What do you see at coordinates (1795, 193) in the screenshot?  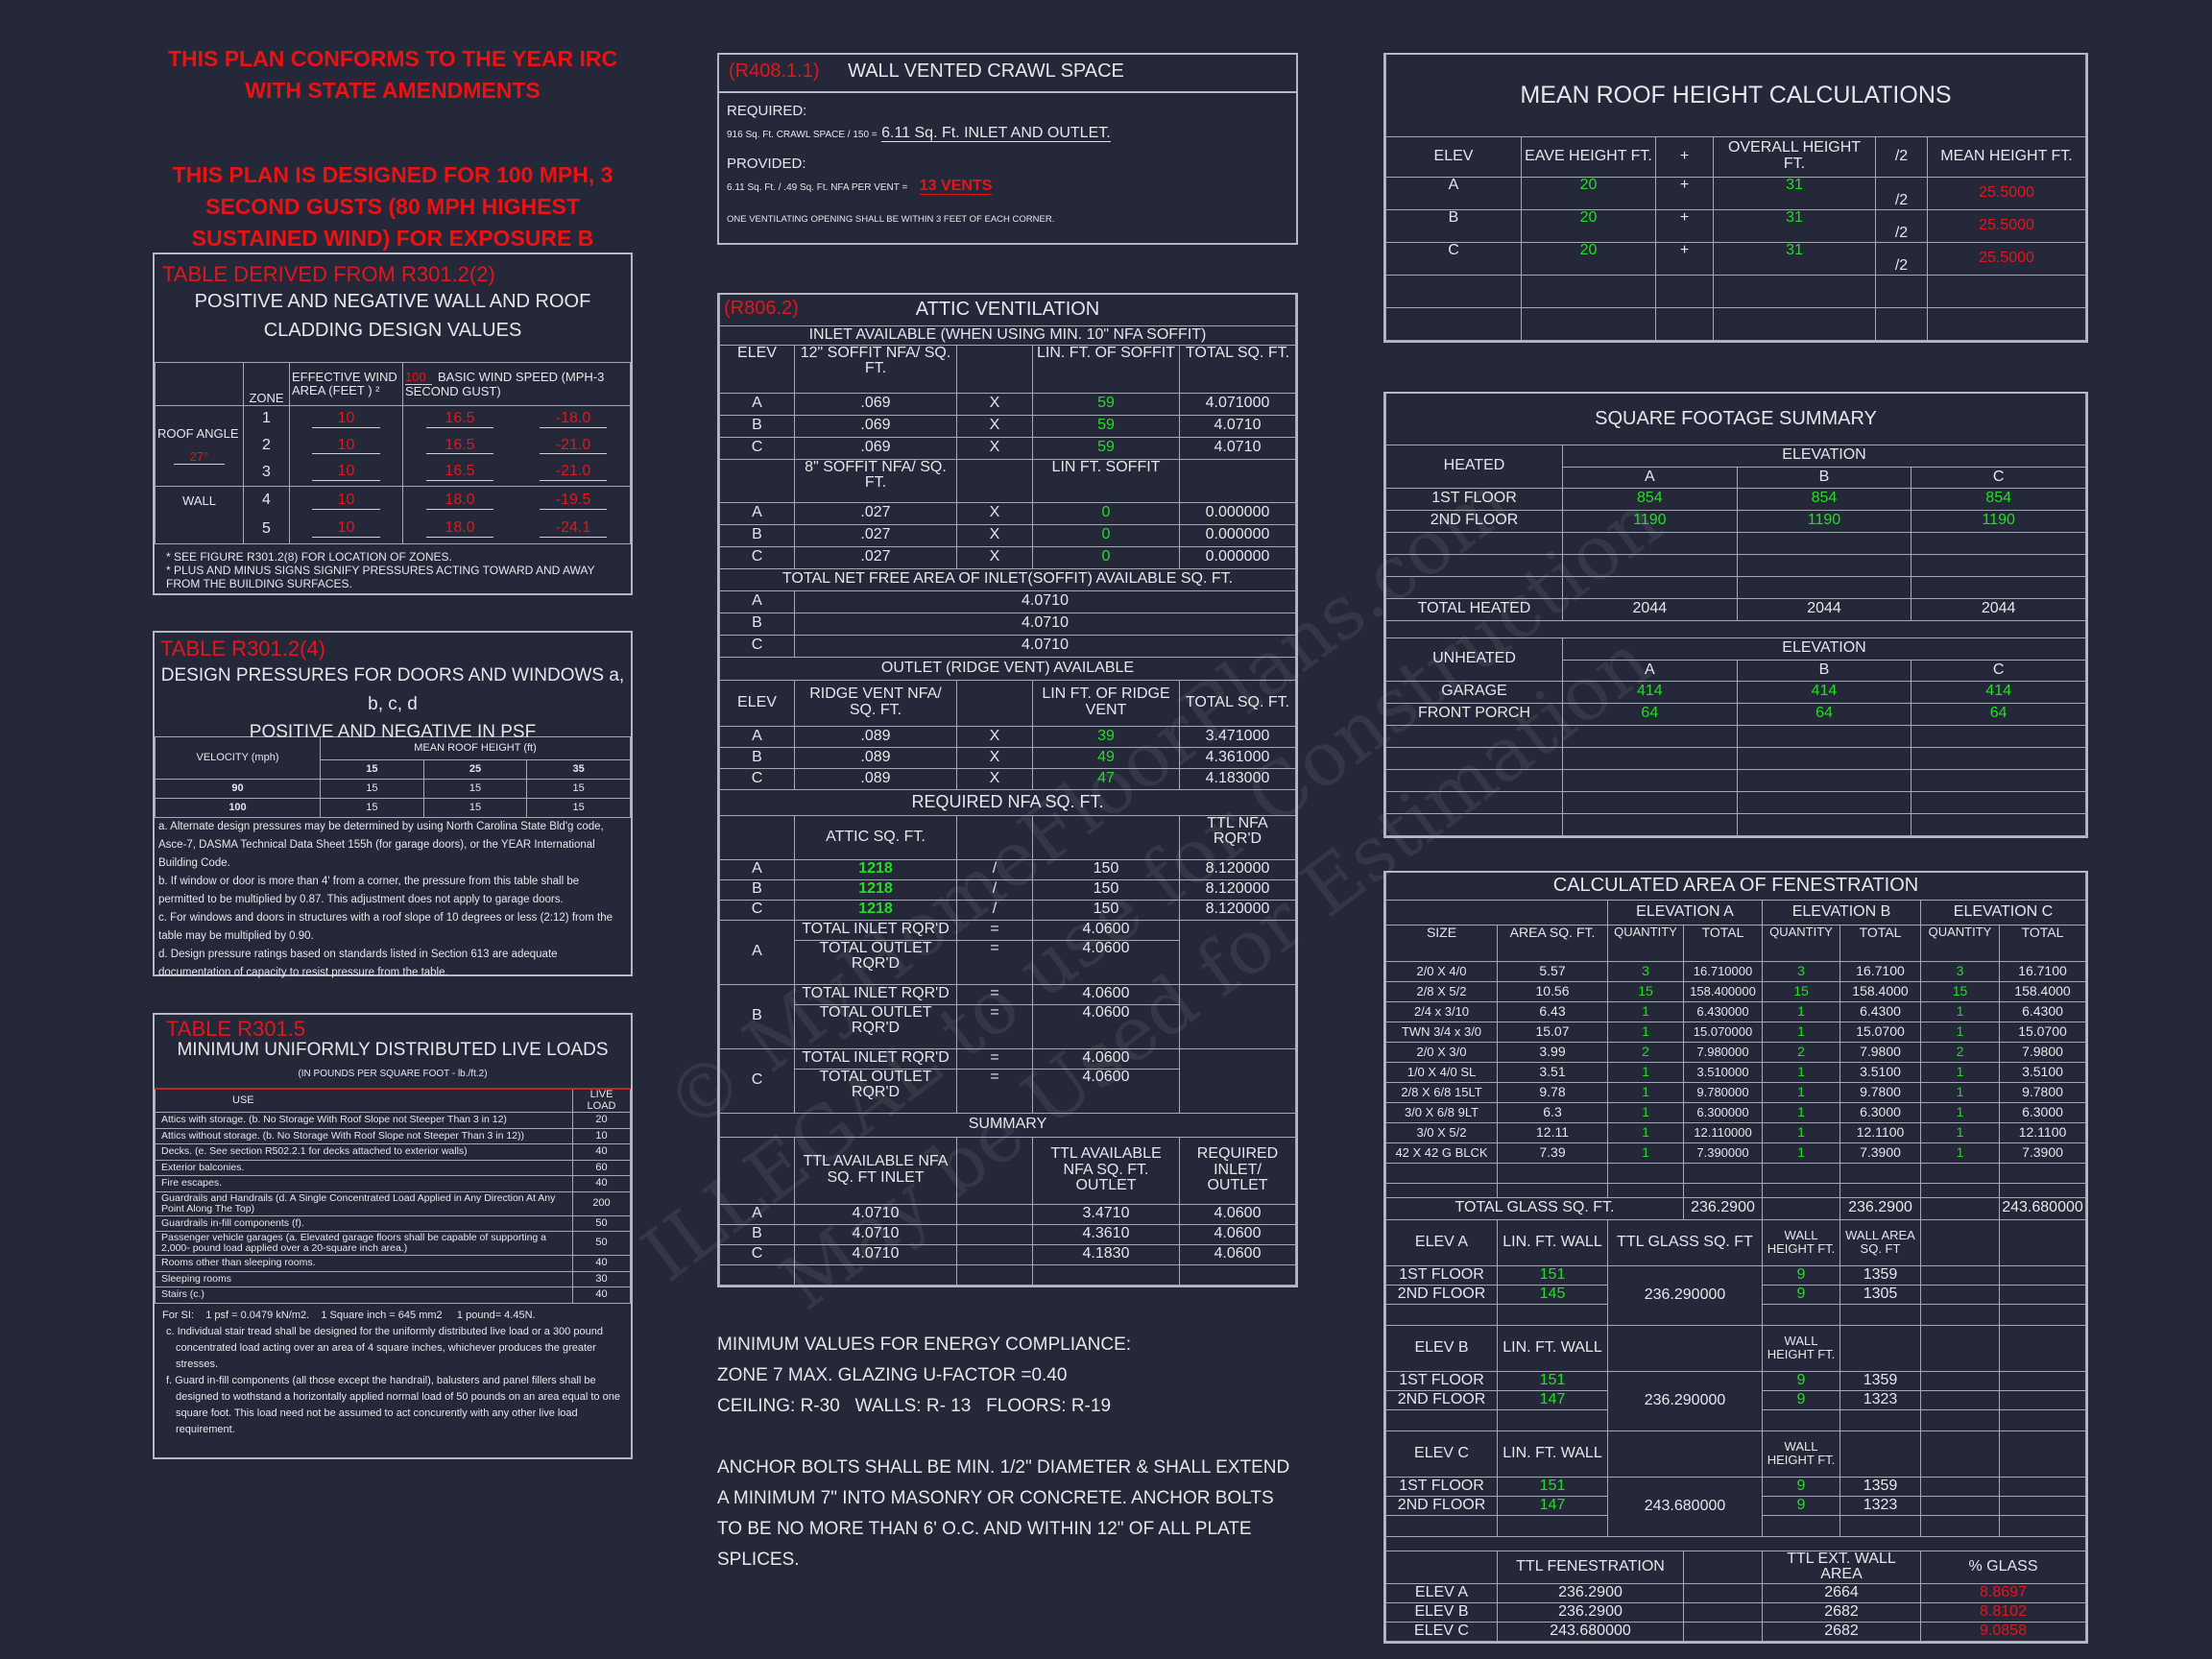 I see `overall-height: 31` at bounding box center [1795, 193].